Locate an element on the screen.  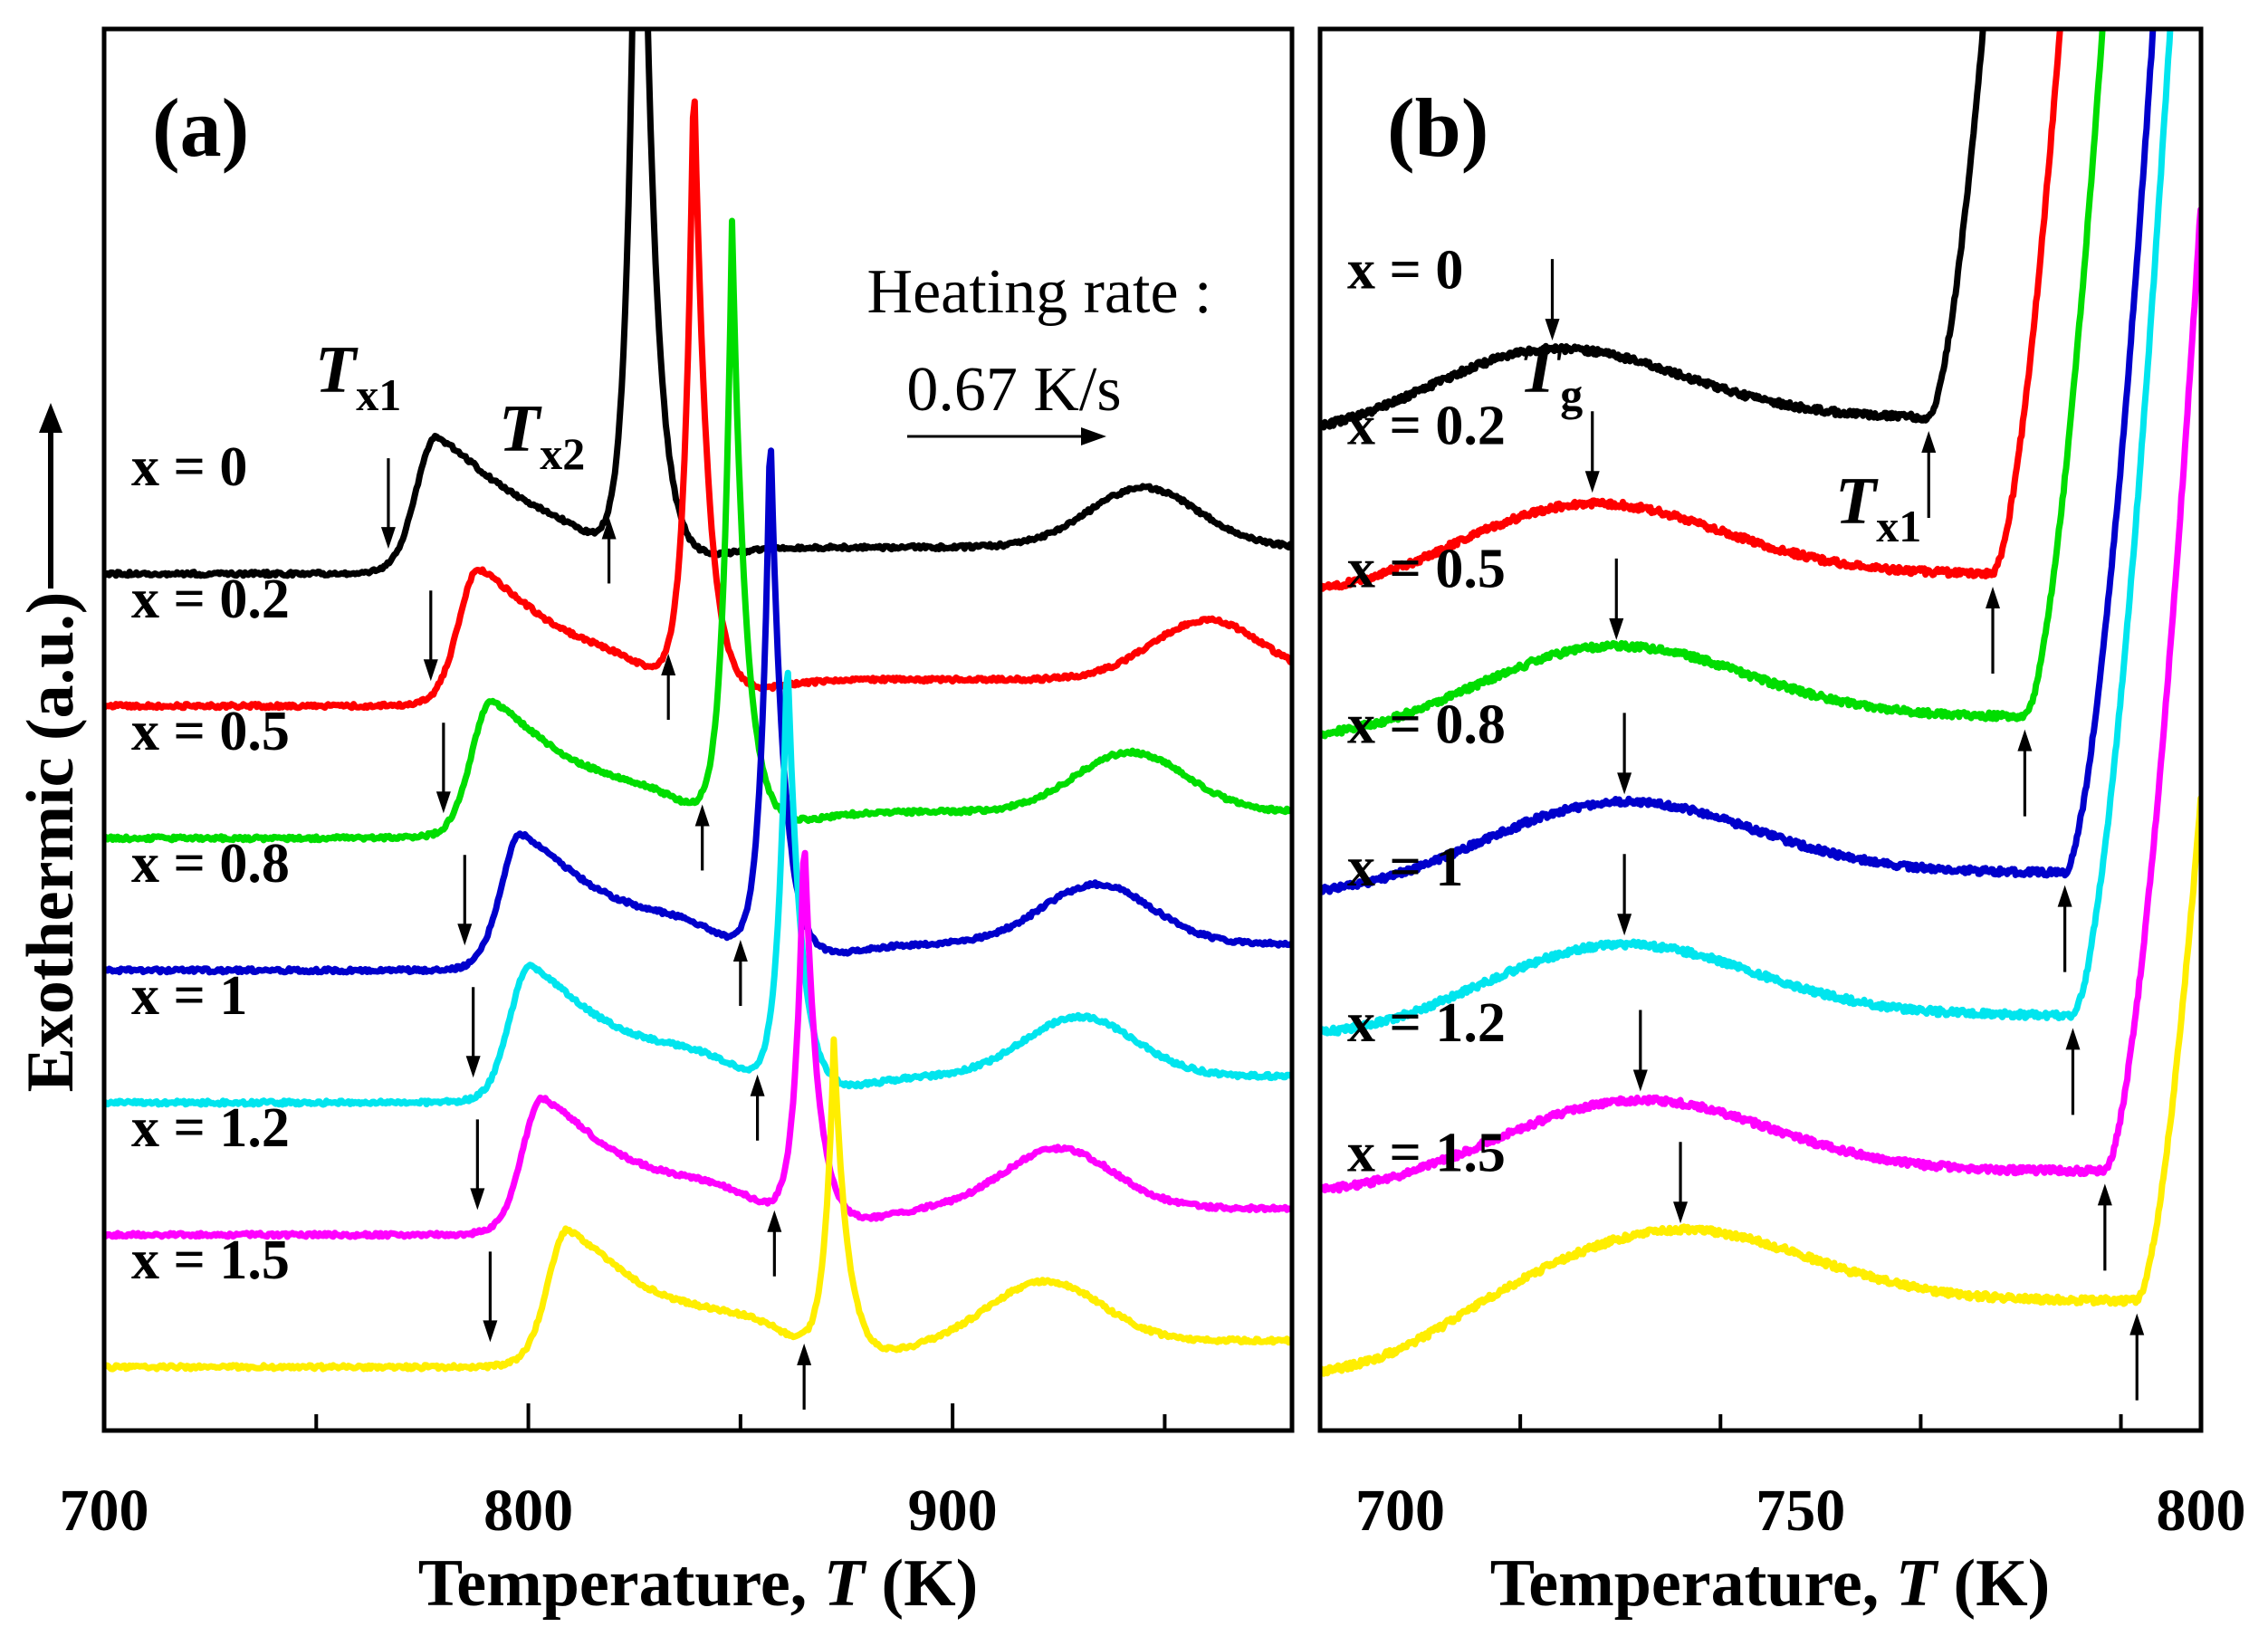
series-line-b-0.2 is located at coordinates (1691, 311).